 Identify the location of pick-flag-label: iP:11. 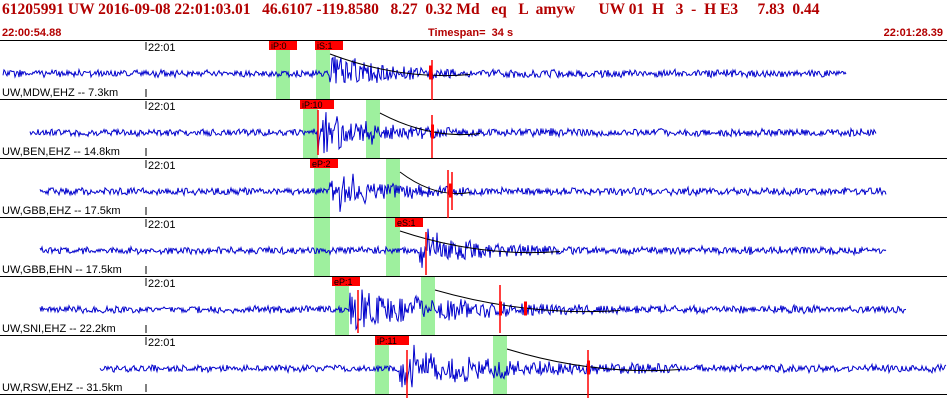
(387, 341).